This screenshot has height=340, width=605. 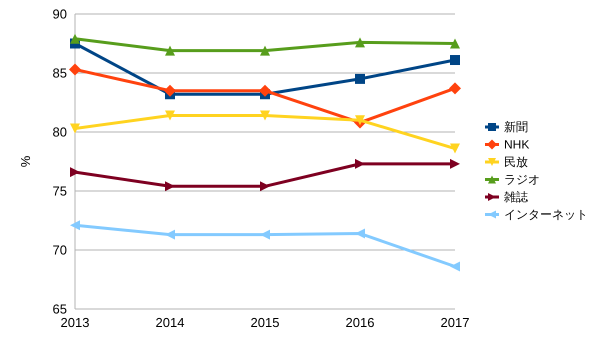 I want to click on legend-label: インターネット, so click(x=546, y=215).